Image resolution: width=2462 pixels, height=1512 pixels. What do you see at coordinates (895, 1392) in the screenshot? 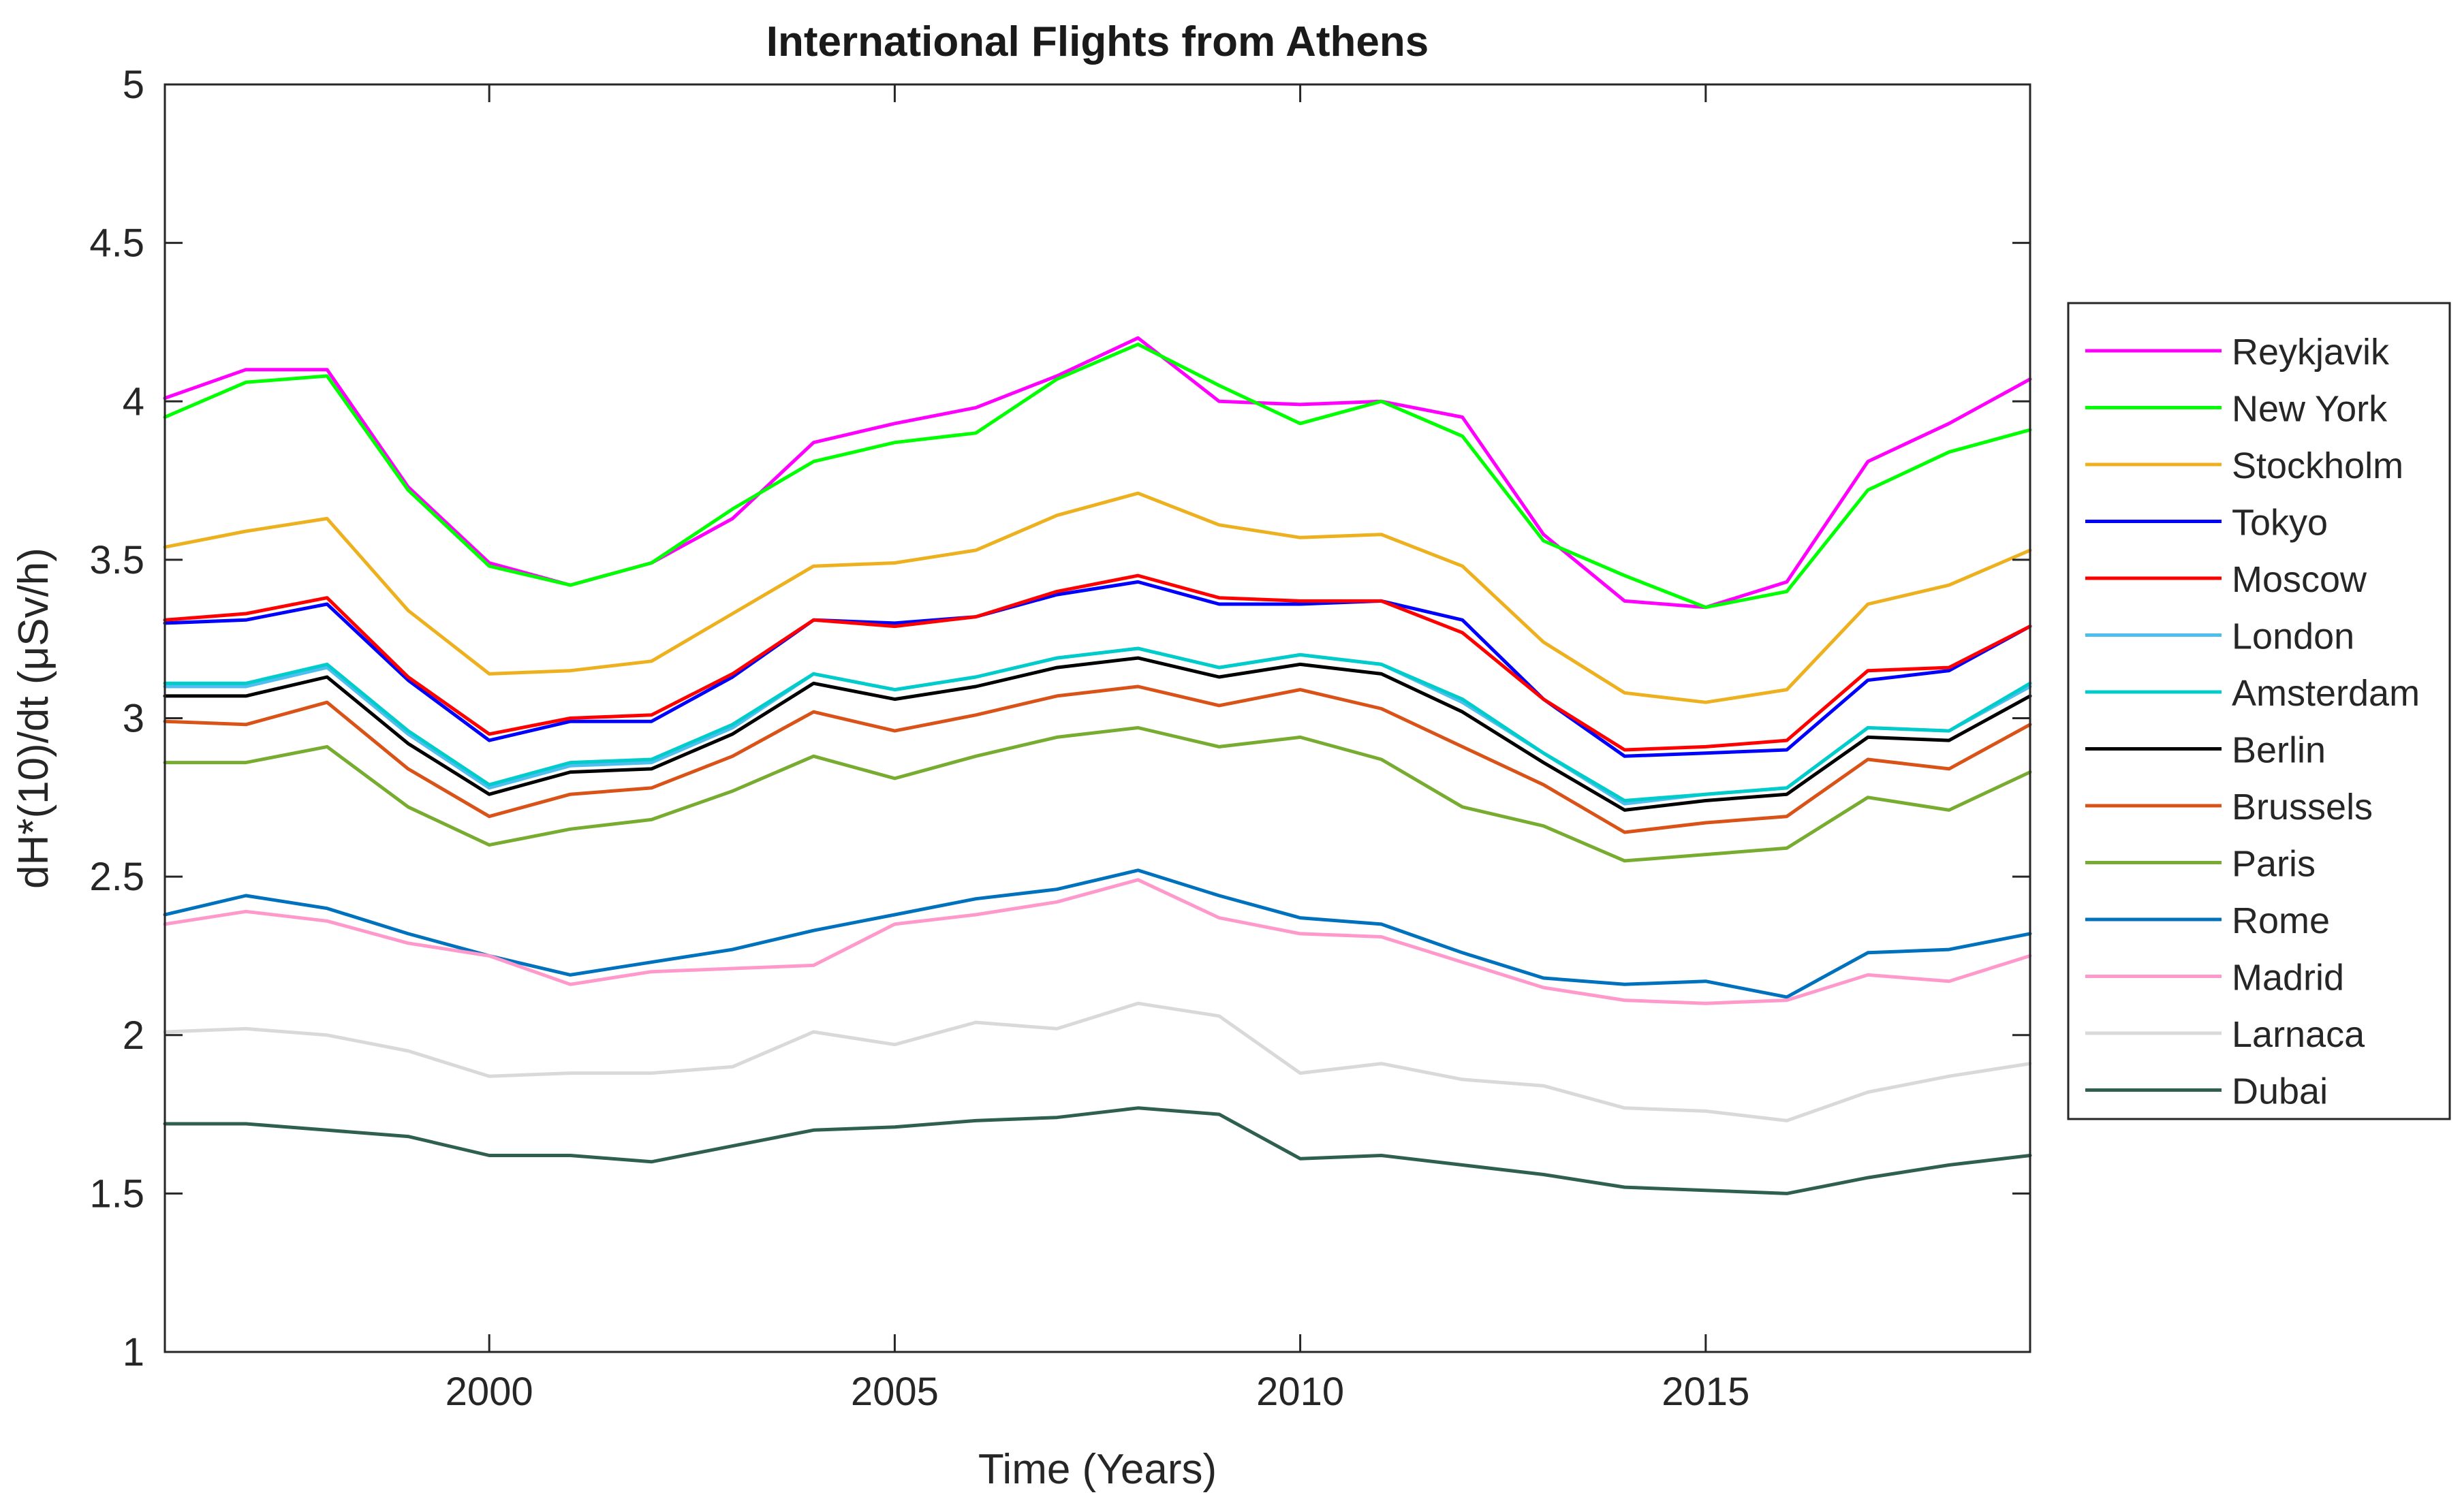
I see `x-tick-label: 2005` at bounding box center [895, 1392].